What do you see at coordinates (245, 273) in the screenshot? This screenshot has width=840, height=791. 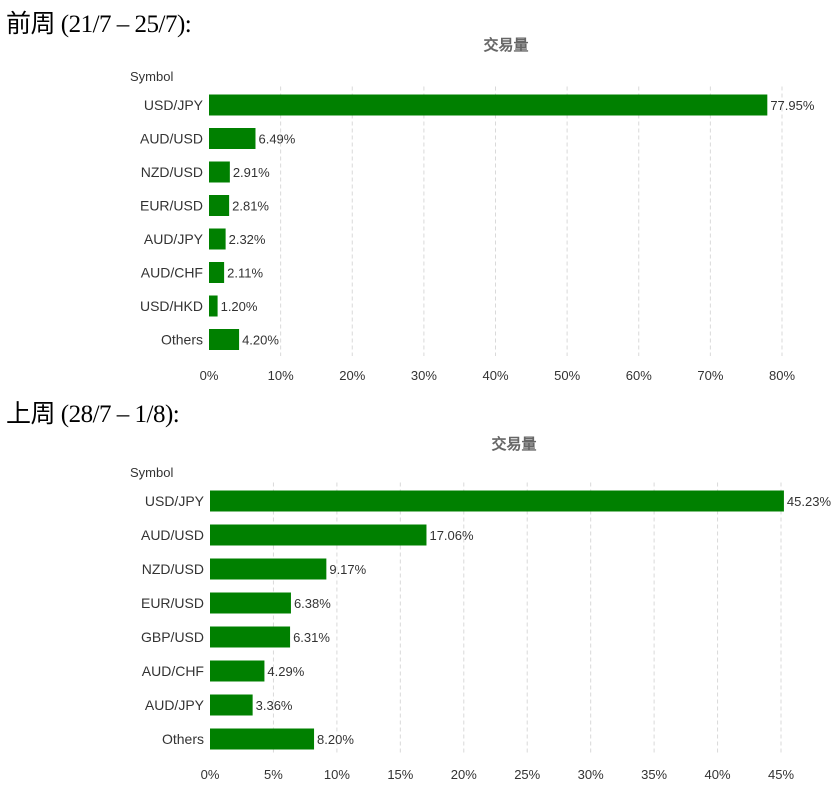 I see `data-label: 2.11%` at bounding box center [245, 273].